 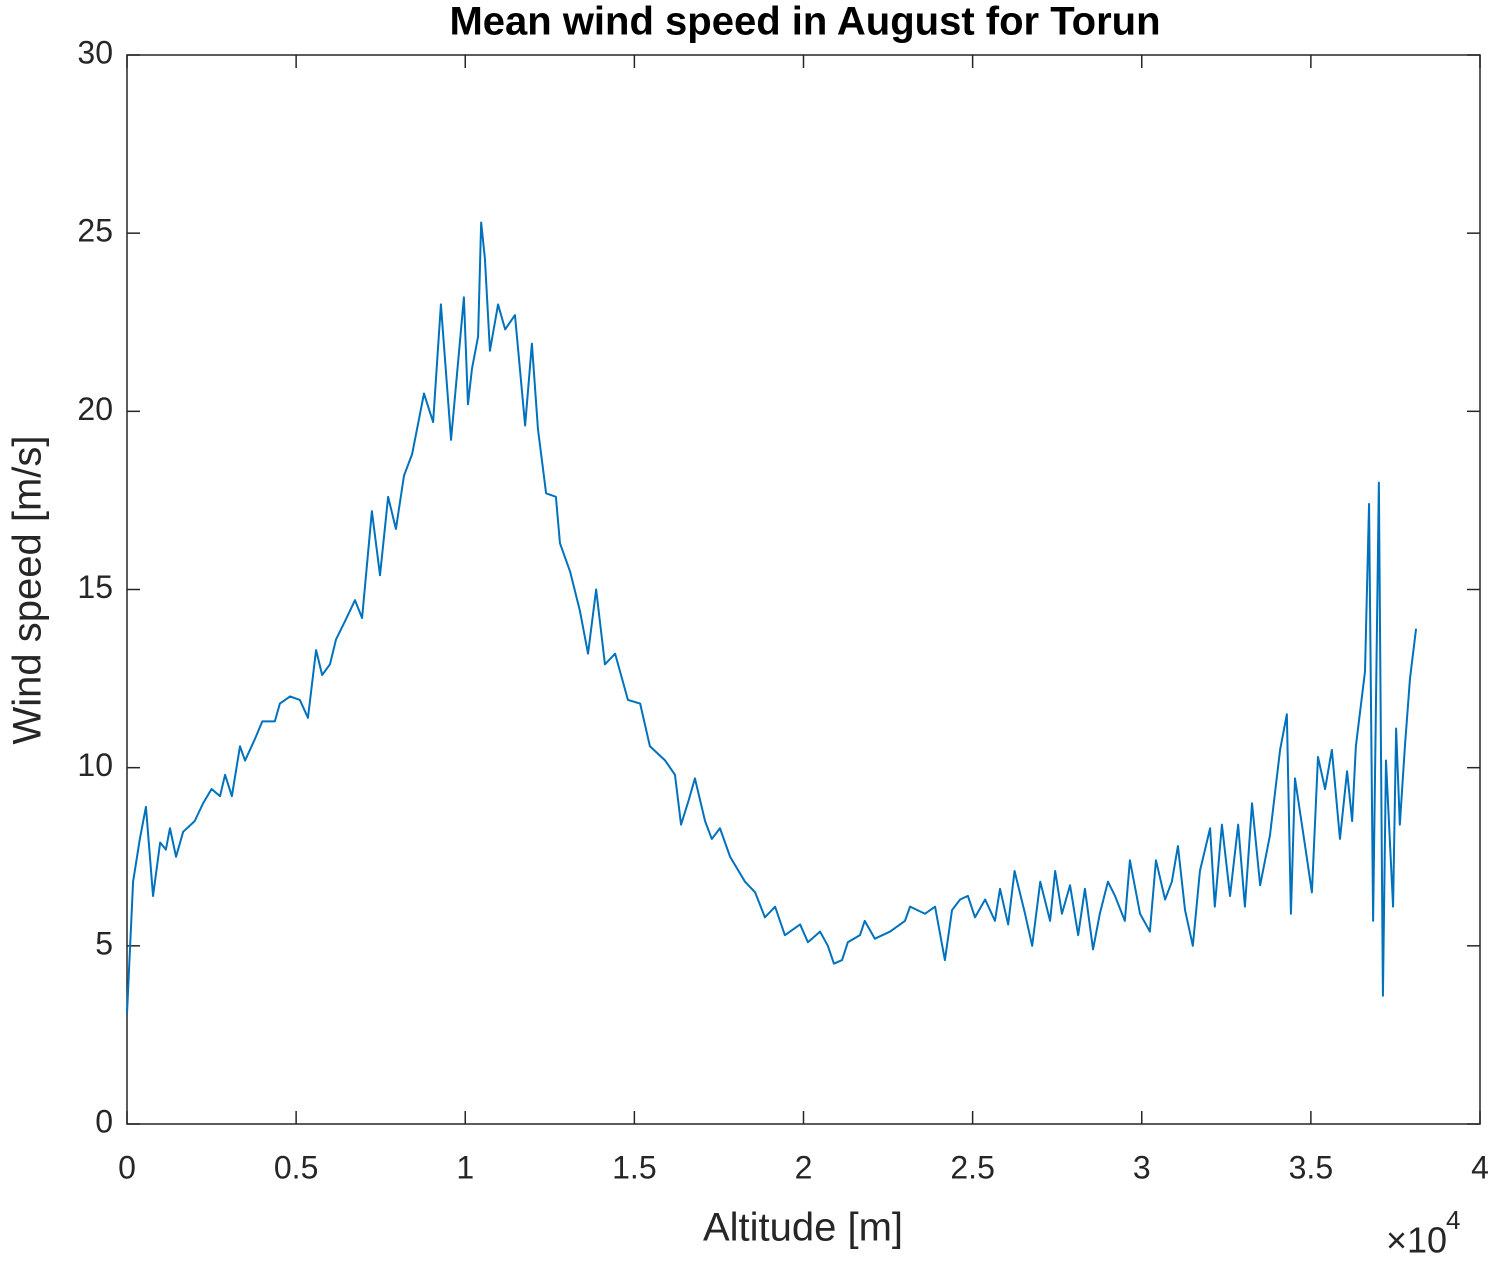 What do you see at coordinates (804, 22) in the screenshot?
I see `chart-title: Mean wind speed in August for Torun` at bounding box center [804, 22].